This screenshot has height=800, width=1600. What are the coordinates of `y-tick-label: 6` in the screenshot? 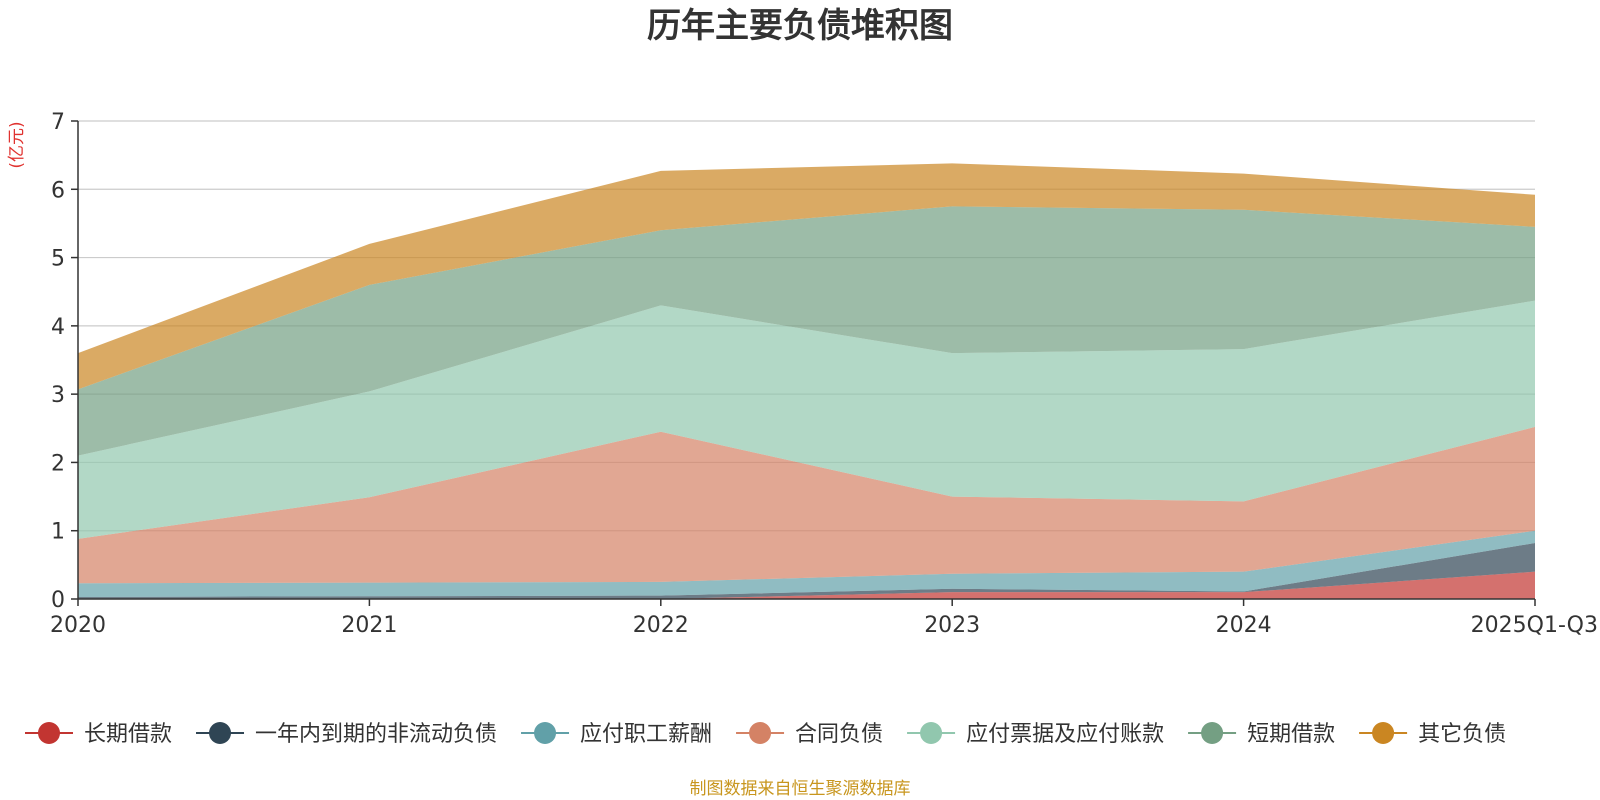 It's located at (58, 190).